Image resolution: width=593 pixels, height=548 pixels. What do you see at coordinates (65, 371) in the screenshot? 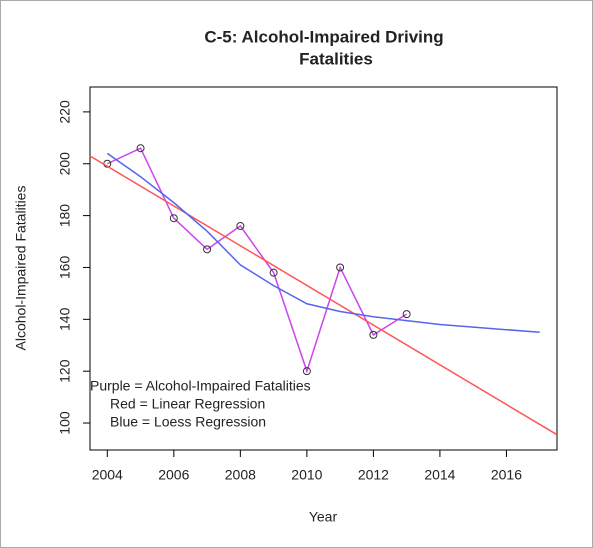
I see `y-tick-label: 120` at bounding box center [65, 371].